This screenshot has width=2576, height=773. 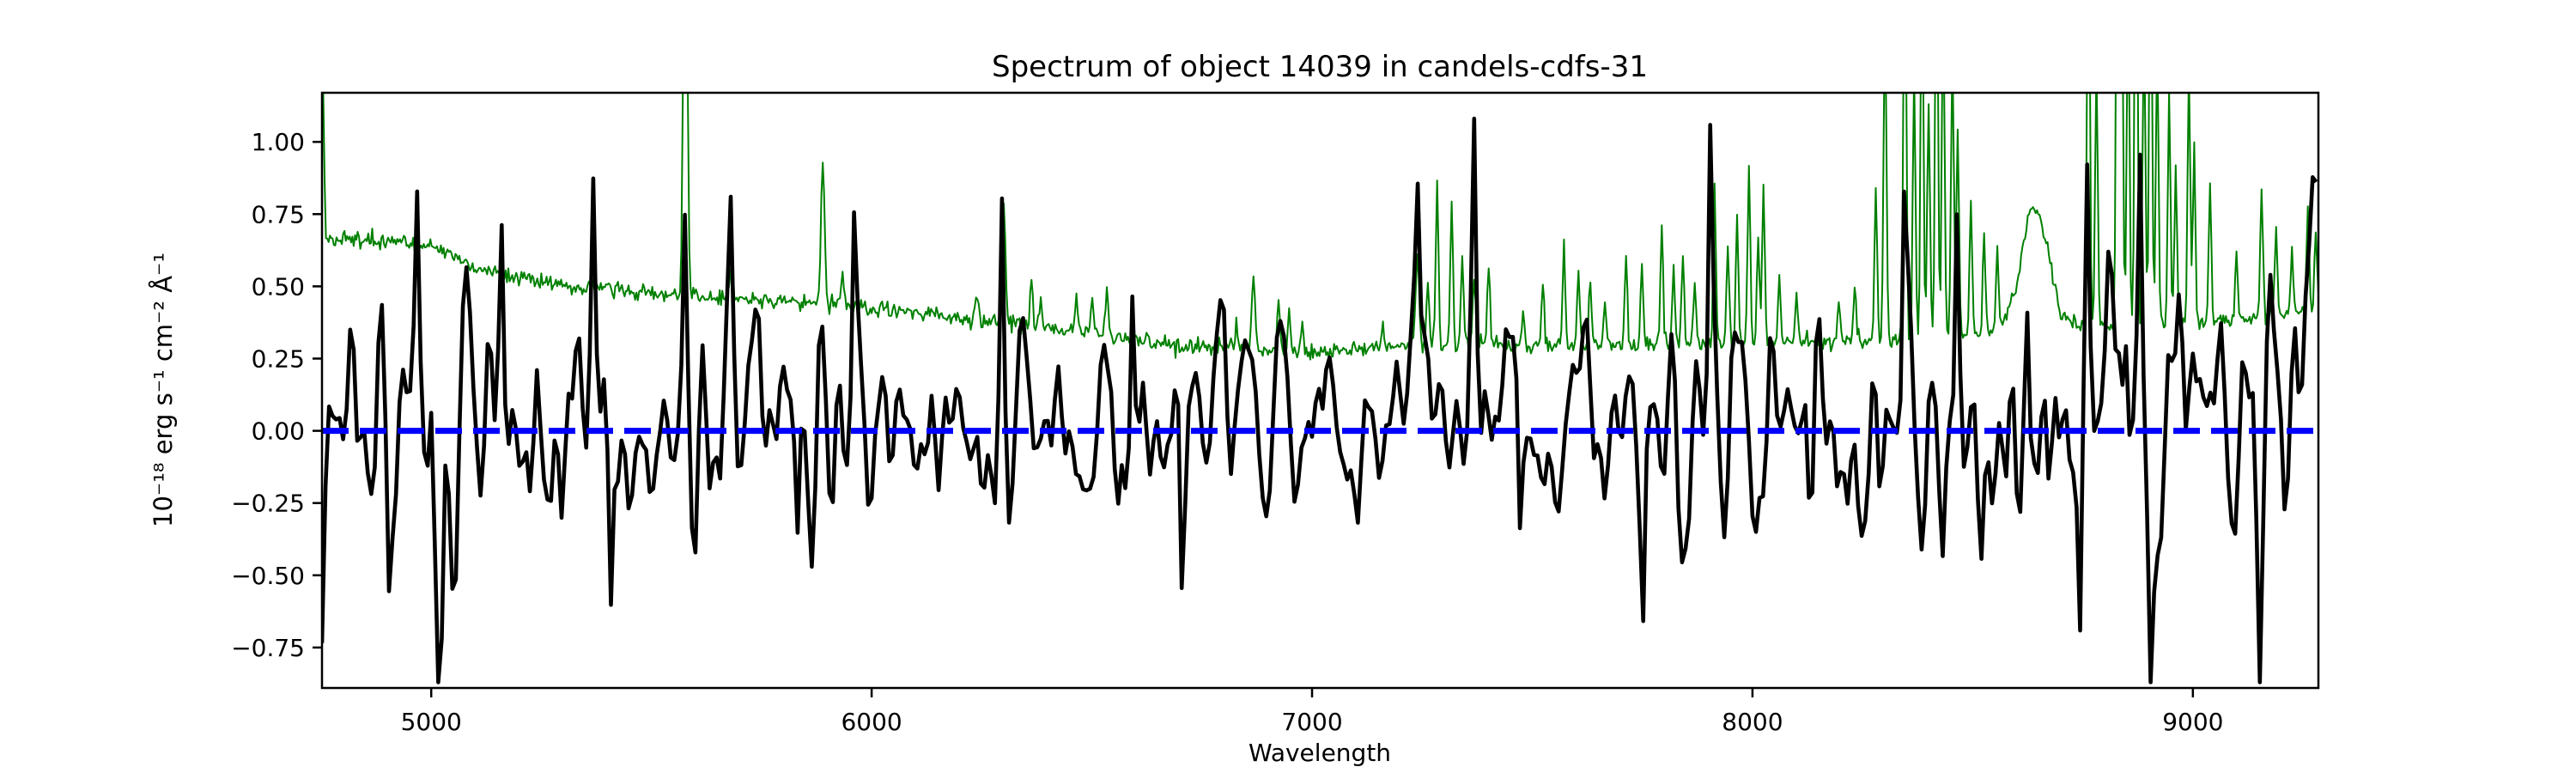 What do you see at coordinates (164, 390) in the screenshot?
I see `y-axis-label: 10⁻¹⁸ erg s⁻¹ cm⁻² Å⁻¹` at bounding box center [164, 390].